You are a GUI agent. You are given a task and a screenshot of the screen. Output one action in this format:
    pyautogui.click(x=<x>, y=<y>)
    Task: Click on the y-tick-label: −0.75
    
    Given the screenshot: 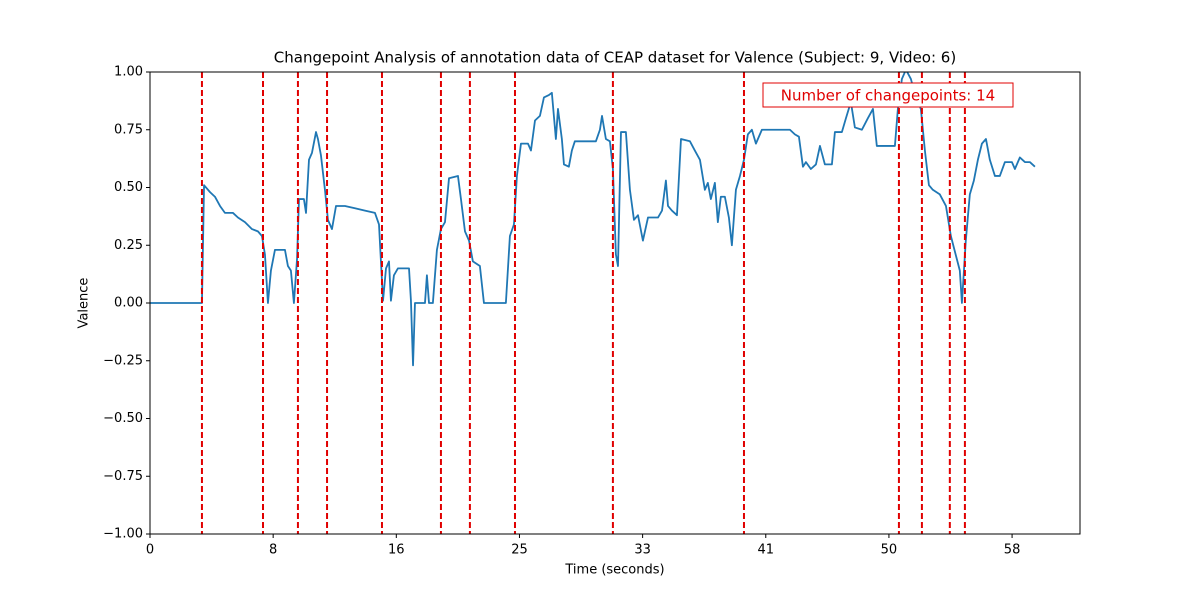 What is the action you would take?
    pyautogui.click(x=123, y=476)
    